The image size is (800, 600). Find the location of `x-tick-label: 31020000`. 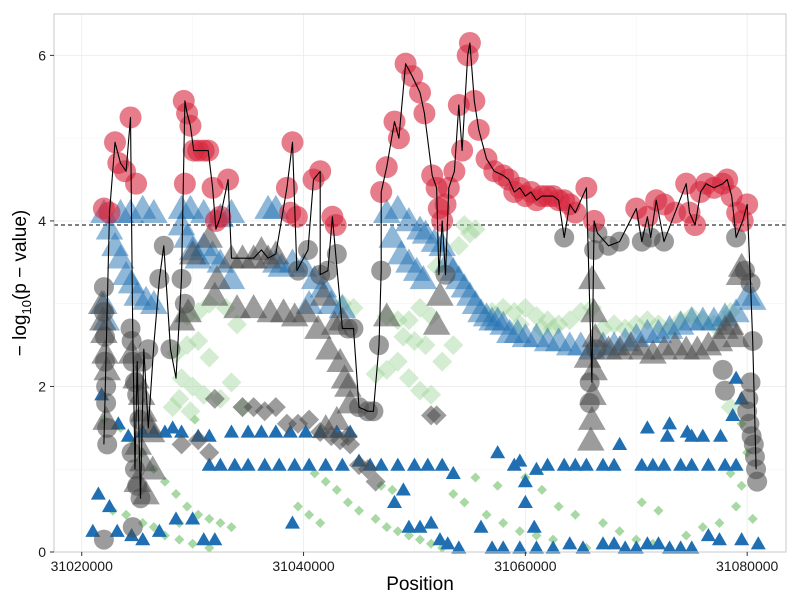

x-tick-label: 31020000 is located at coordinates (82, 566).